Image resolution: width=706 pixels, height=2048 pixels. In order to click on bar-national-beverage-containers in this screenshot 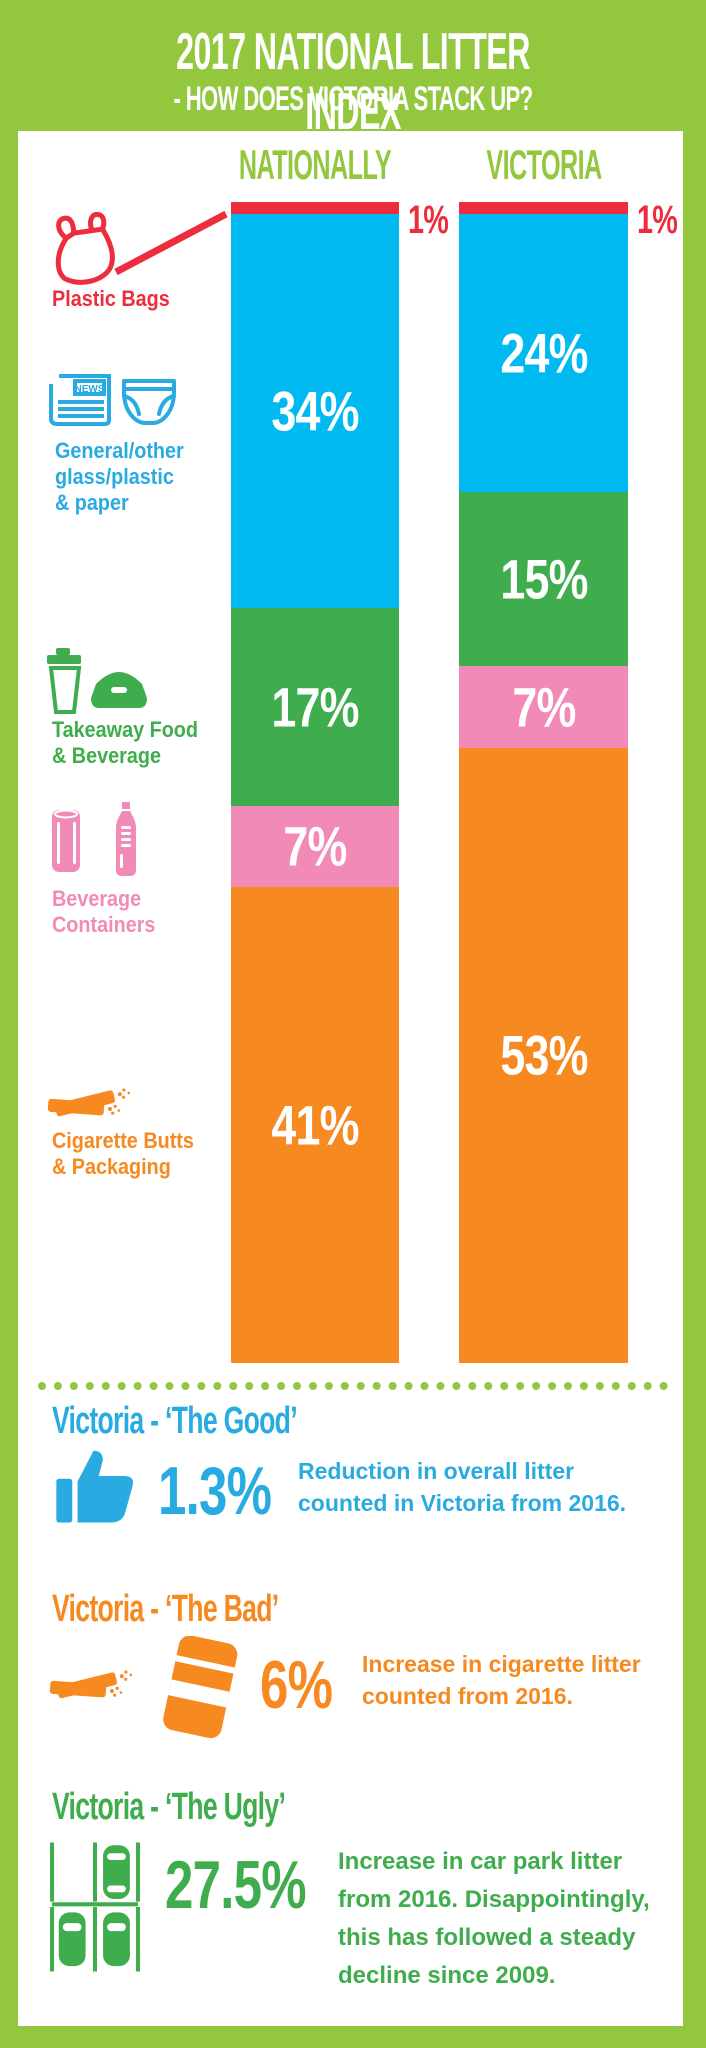, I will do `click(315, 846)`.